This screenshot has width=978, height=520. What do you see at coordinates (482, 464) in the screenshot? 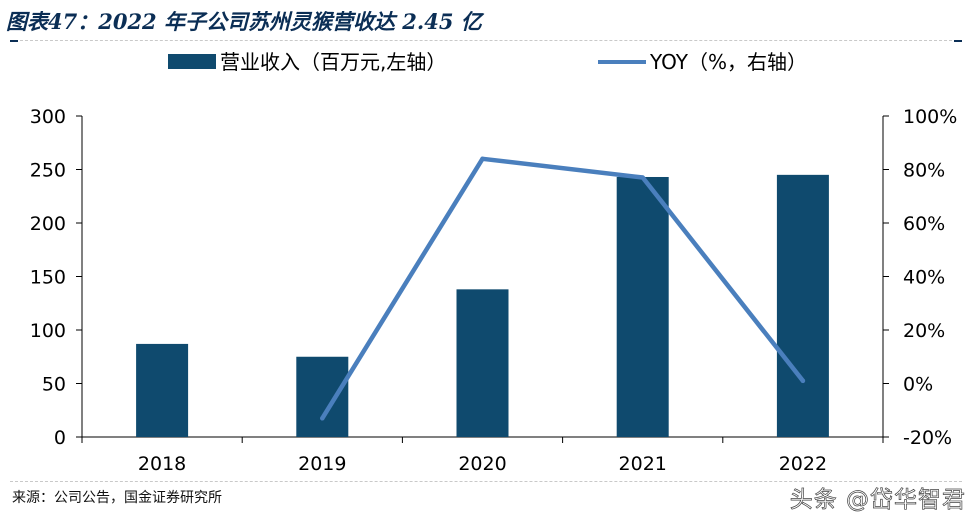
I see `x-axis-tick-label: 2020` at bounding box center [482, 464].